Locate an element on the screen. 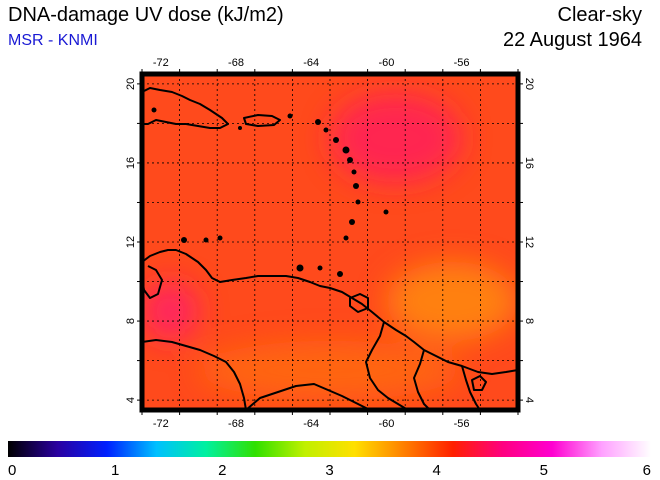  lat-label-right: 8 is located at coordinates (529, 321).